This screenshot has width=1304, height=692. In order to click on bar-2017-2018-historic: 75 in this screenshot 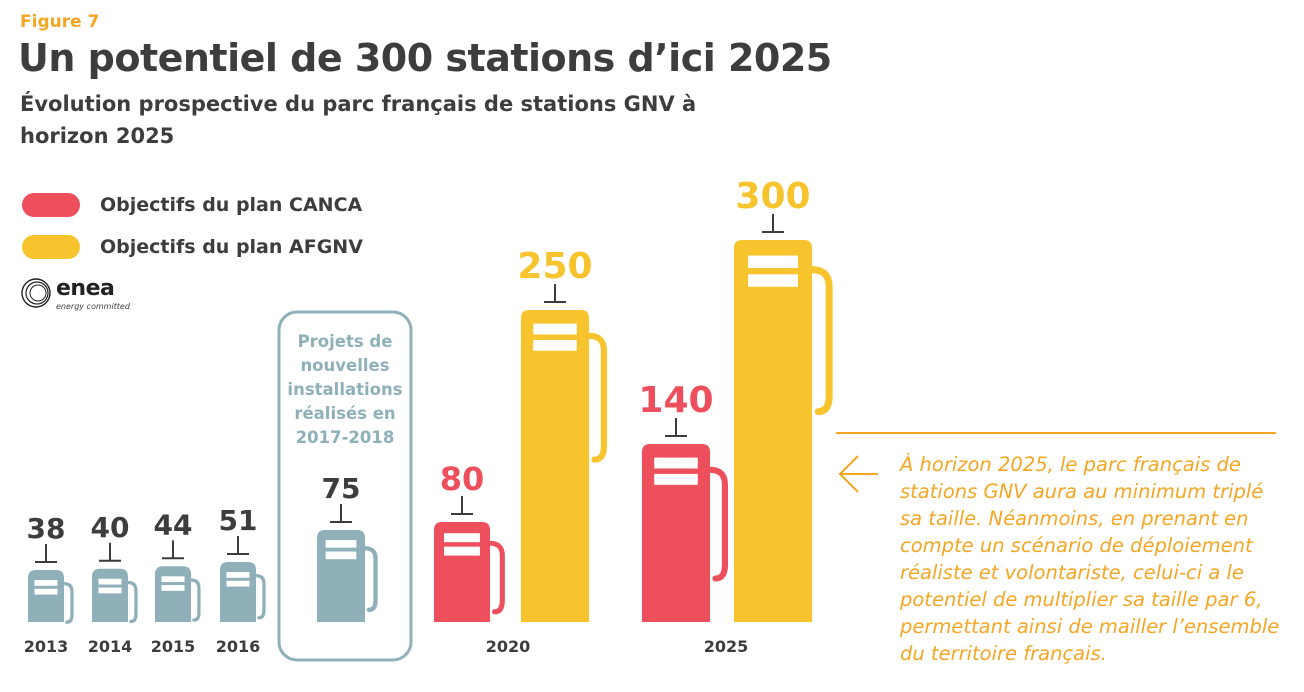, I will do `click(347, 547)`.